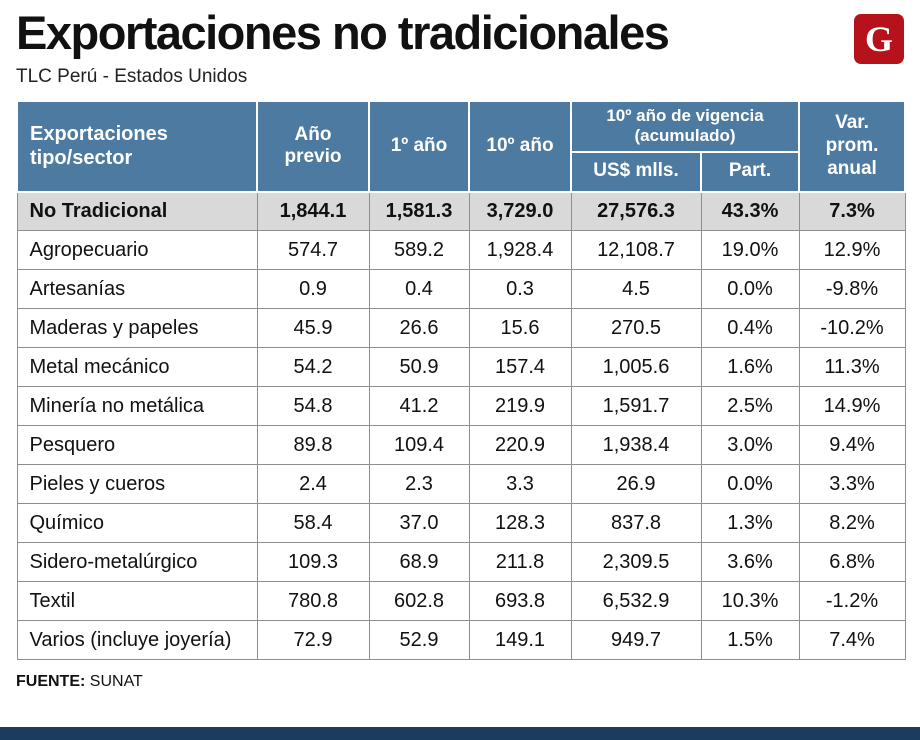 This screenshot has width=920, height=740. I want to click on var-prom-cell: 12.9%, so click(852, 250).